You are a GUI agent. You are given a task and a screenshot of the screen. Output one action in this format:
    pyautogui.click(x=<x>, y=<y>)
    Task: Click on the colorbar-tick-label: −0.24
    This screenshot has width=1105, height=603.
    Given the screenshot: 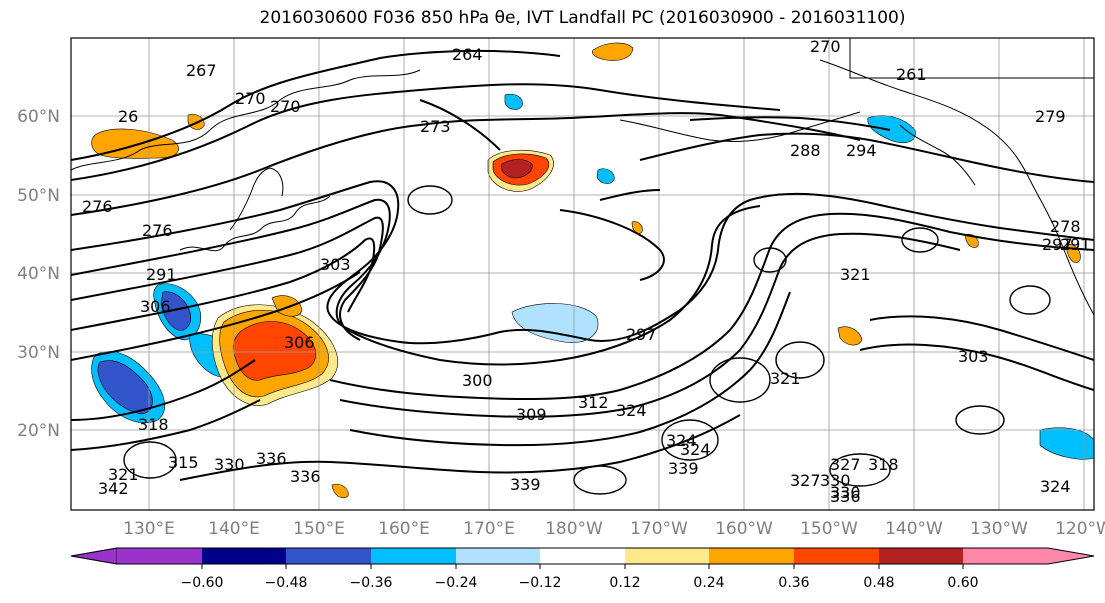 What is the action you would take?
    pyautogui.click(x=456, y=583)
    